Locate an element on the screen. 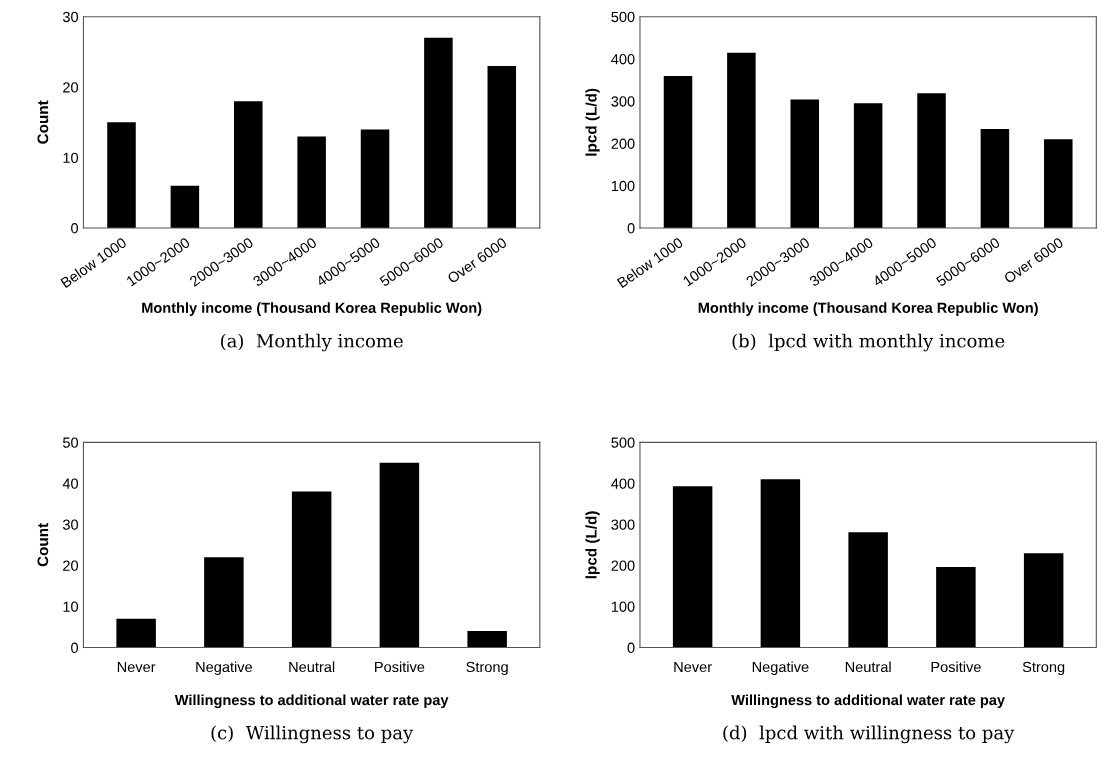  y-tick-label: 40 is located at coordinates (70, 483).